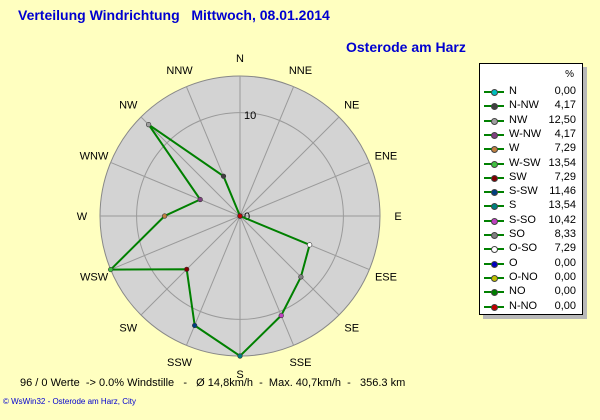 The height and width of the screenshot is (420, 600). I want to click on location-label: Osterode am Harz, so click(406, 47).